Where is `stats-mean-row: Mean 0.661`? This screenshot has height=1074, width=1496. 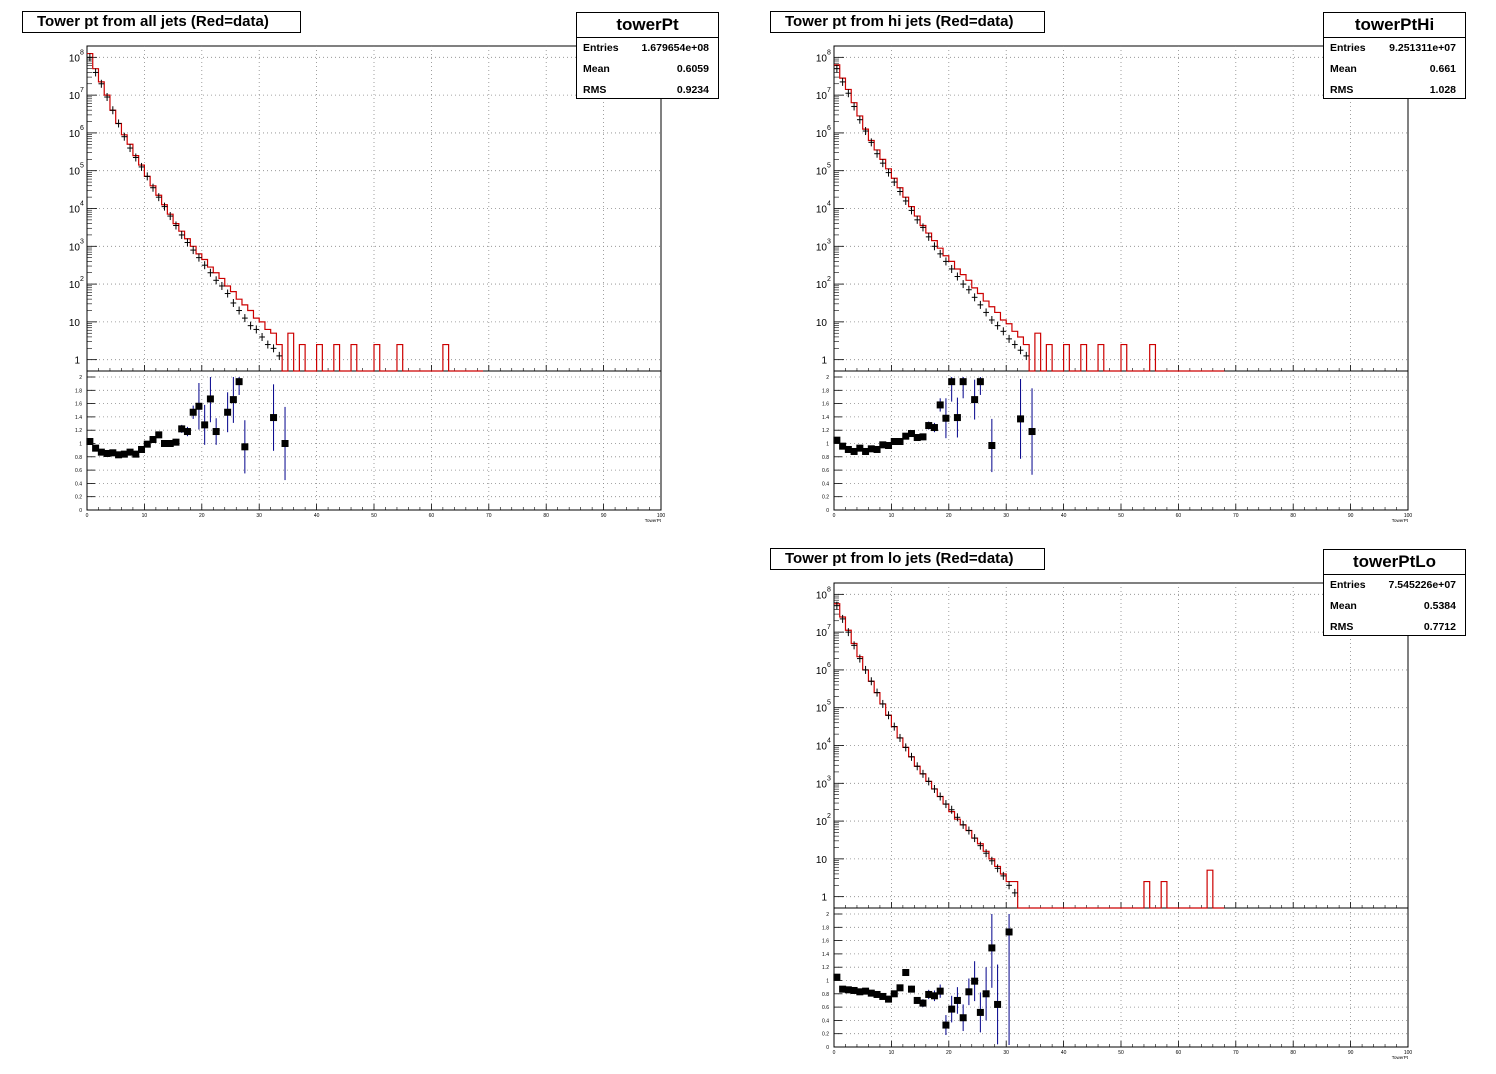
stats-mean-row: Mean 0.661 is located at coordinates (1394, 69).